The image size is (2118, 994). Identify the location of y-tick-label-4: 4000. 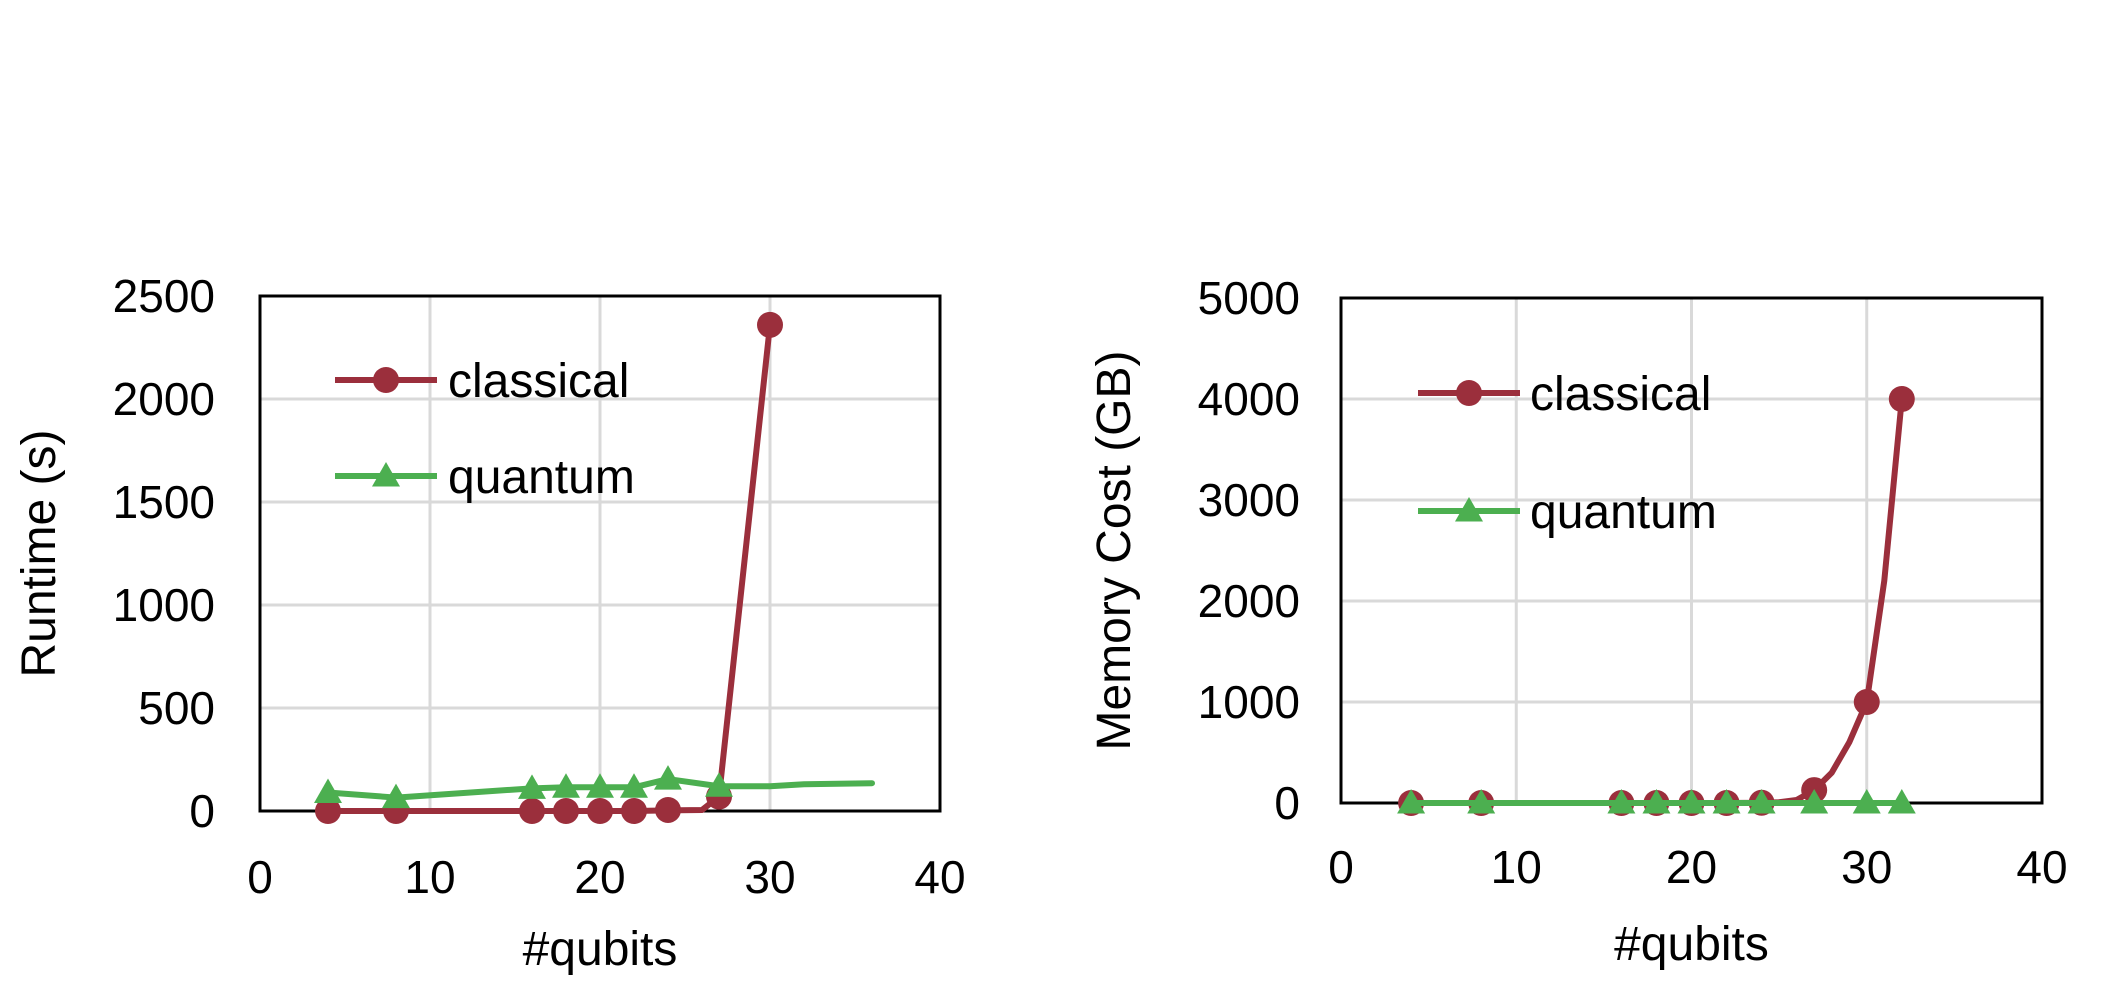
(1249, 399).